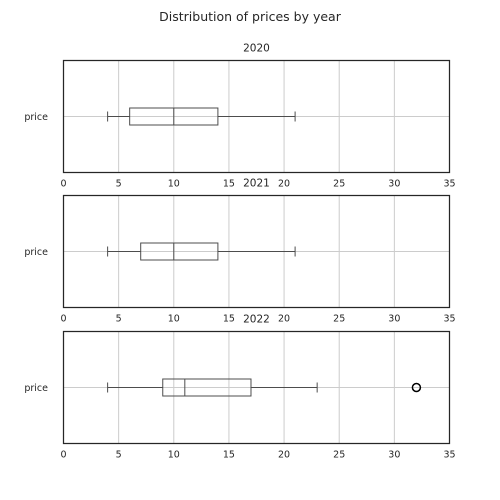 The height and width of the screenshot is (500, 500). I want to click on outlier-point, so click(416, 387).